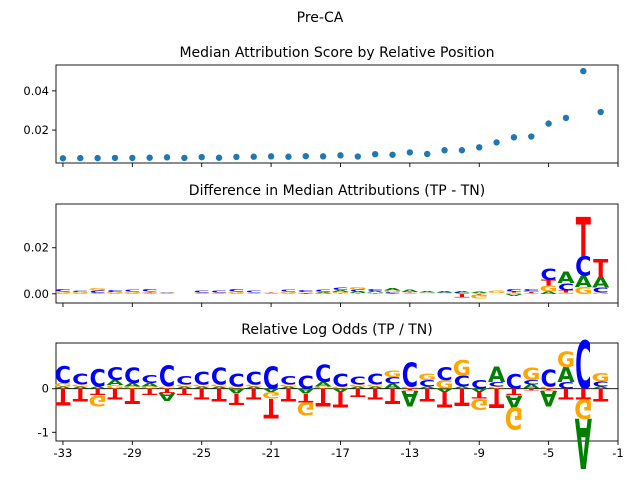 This screenshot has height=480, width=640. I want to click on x-tick-label: -13, so click(409, 453).